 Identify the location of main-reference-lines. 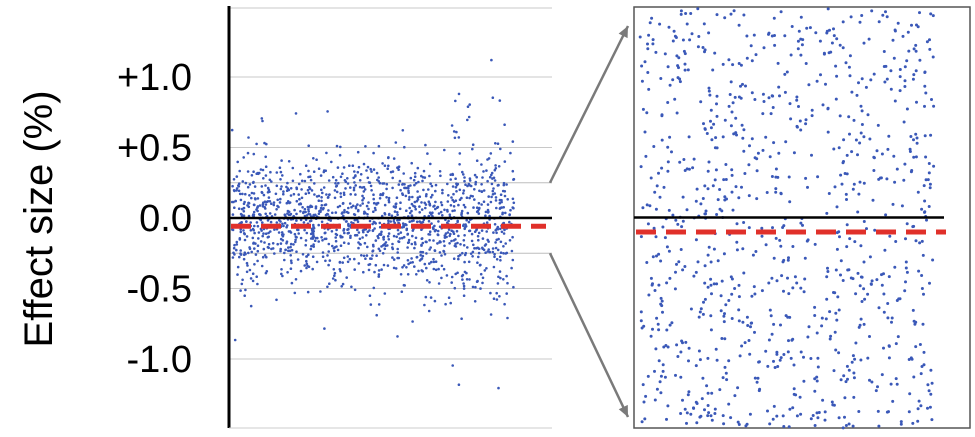
(390, 222).